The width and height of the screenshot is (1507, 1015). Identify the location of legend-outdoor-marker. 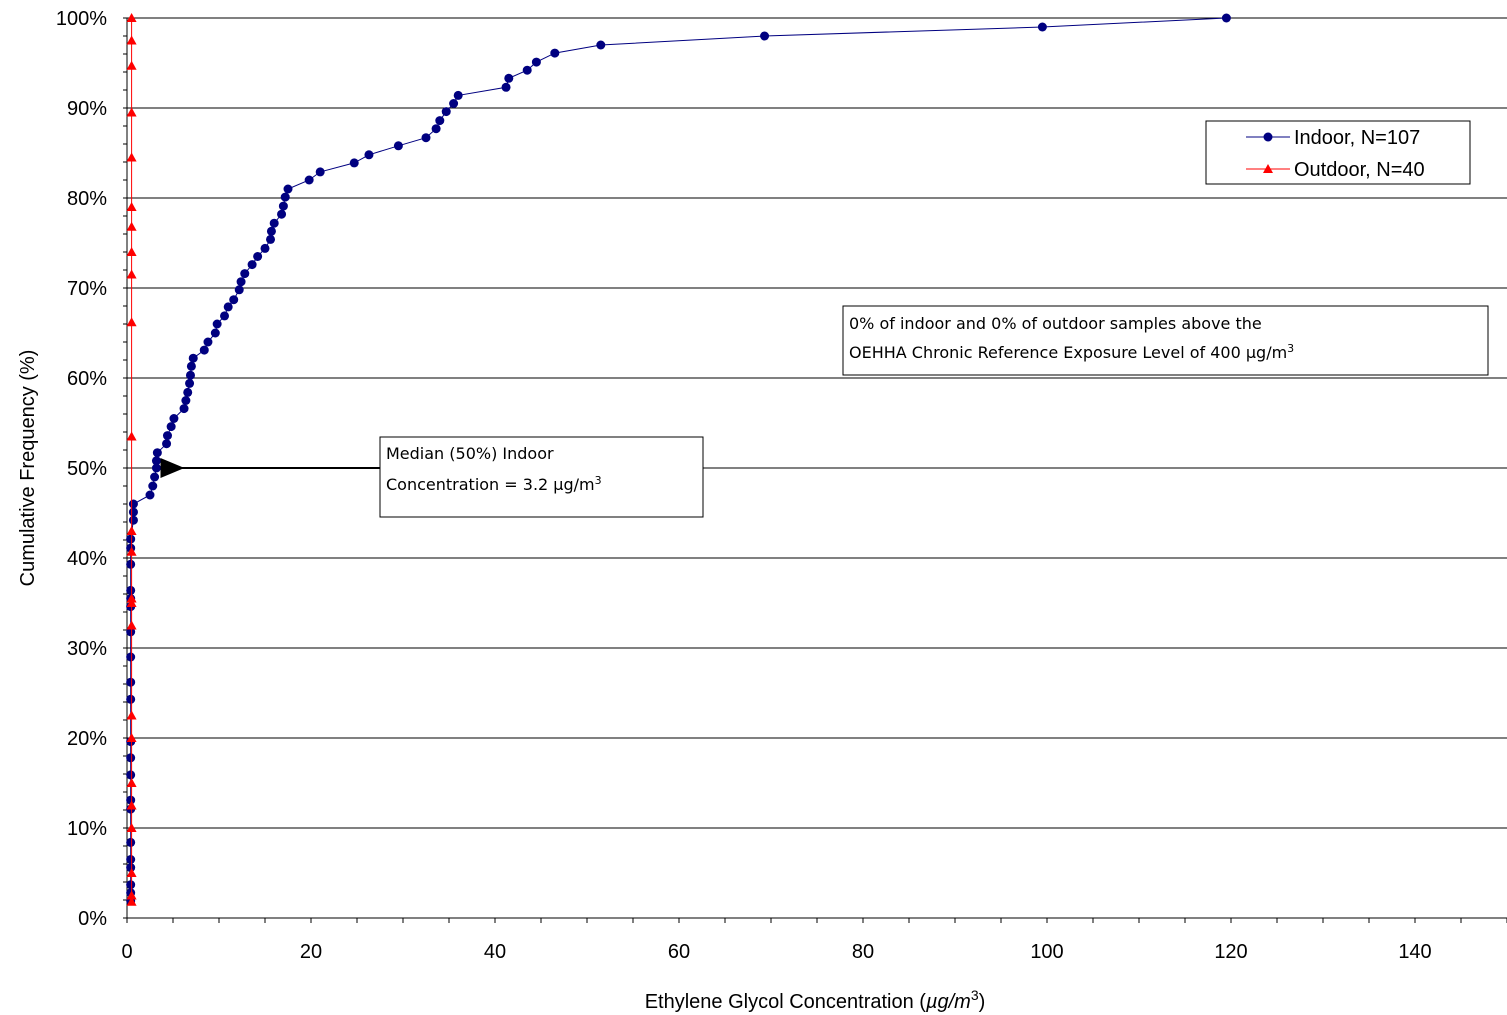
(1268, 168).